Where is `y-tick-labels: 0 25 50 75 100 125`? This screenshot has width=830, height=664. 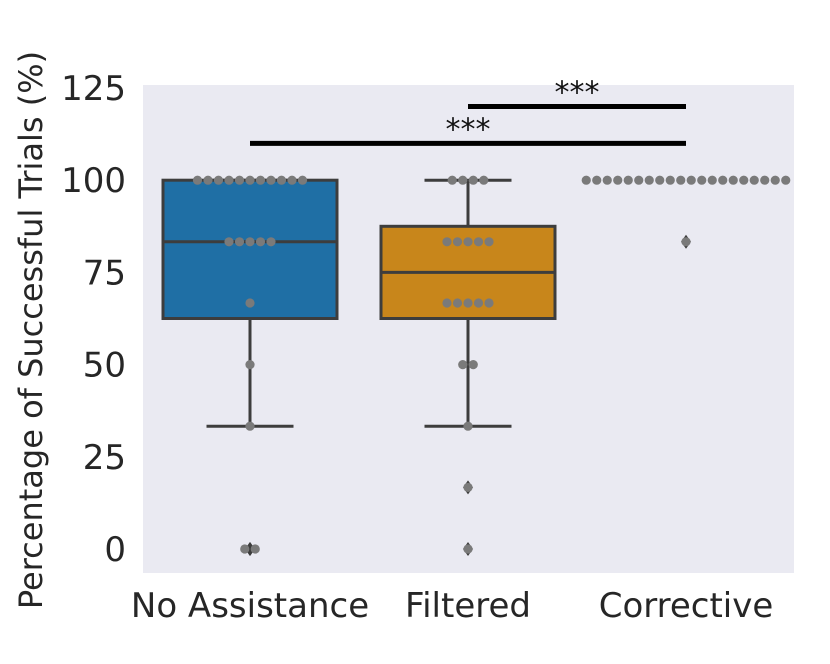
y-tick-labels: 0 25 50 75 100 125 is located at coordinates (93, 319).